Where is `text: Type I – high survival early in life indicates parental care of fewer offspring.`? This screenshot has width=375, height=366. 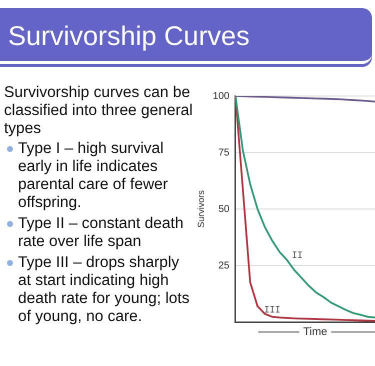 text: Type I – high survival early in life indicates parental care of fewer offspring. is located at coordinates (93, 176).